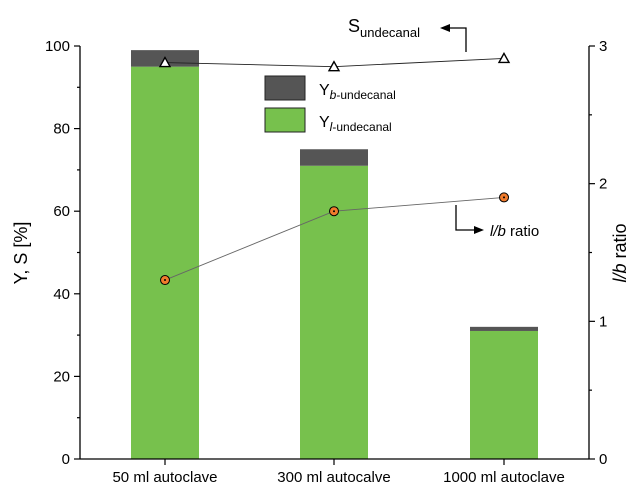  What do you see at coordinates (603, 321) in the screenshot?
I see `y-right-tick-label: 1` at bounding box center [603, 321].